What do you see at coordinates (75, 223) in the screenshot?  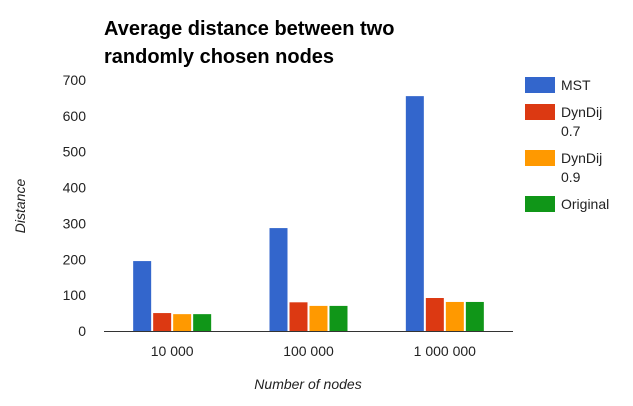 I see `y-tick-label-300: 300` at bounding box center [75, 223].